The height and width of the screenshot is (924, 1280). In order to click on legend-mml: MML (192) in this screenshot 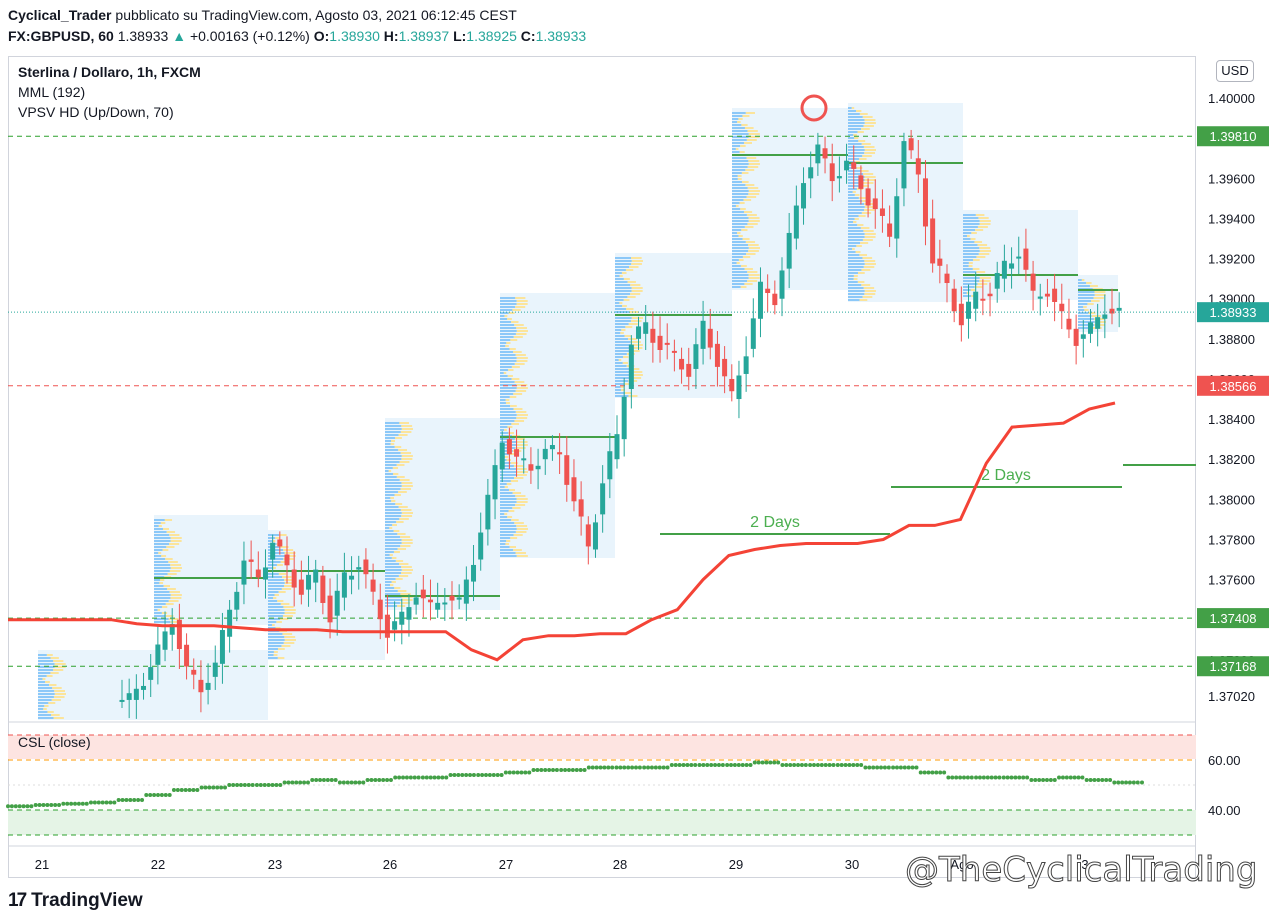, I will do `click(52, 92)`.